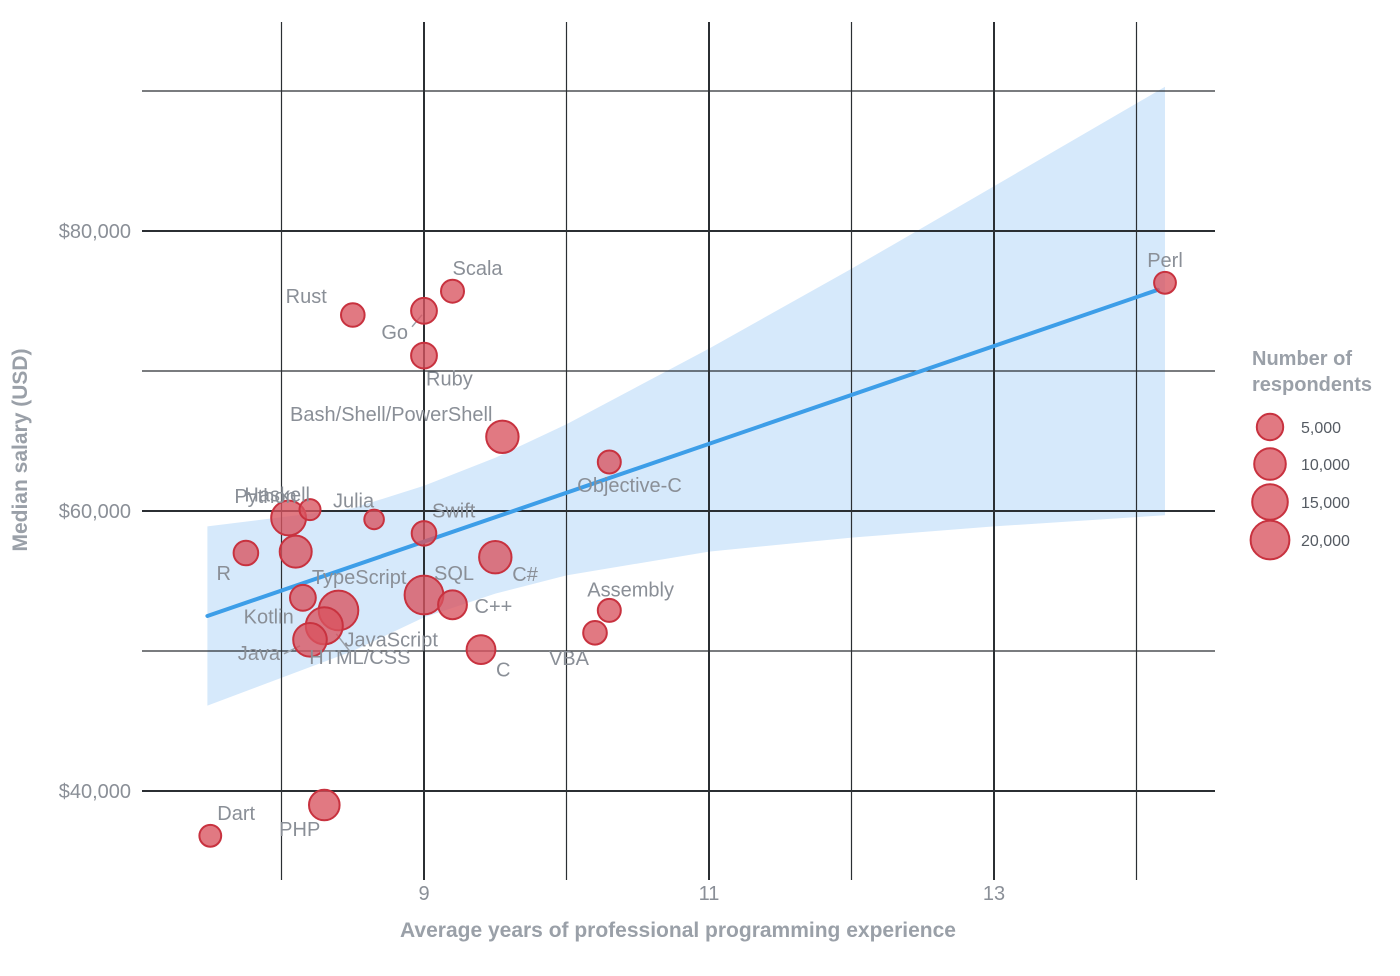 This screenshot has width=1400, height=976. I want to click on point-label-ruby: Ruby, so click(449, 380).